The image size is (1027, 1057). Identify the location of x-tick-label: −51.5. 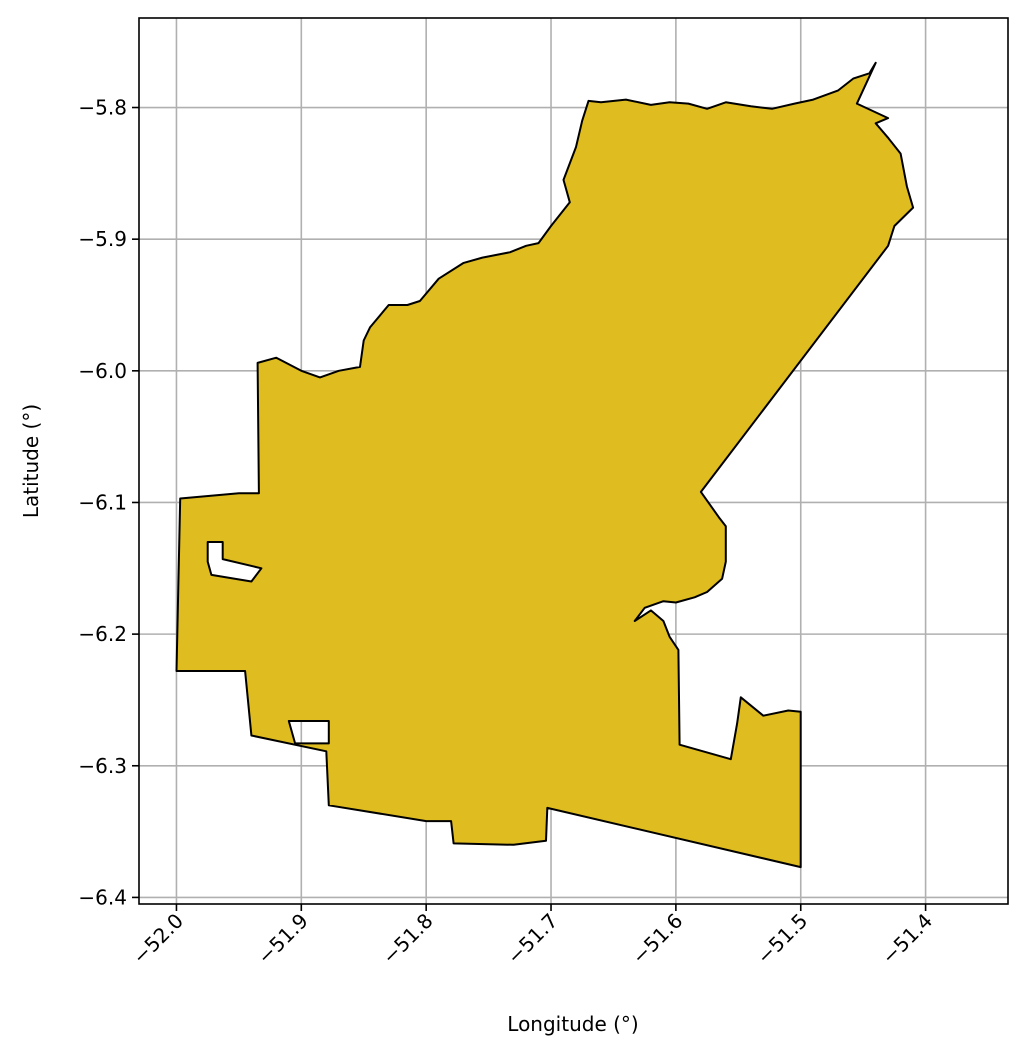
(782, 939).